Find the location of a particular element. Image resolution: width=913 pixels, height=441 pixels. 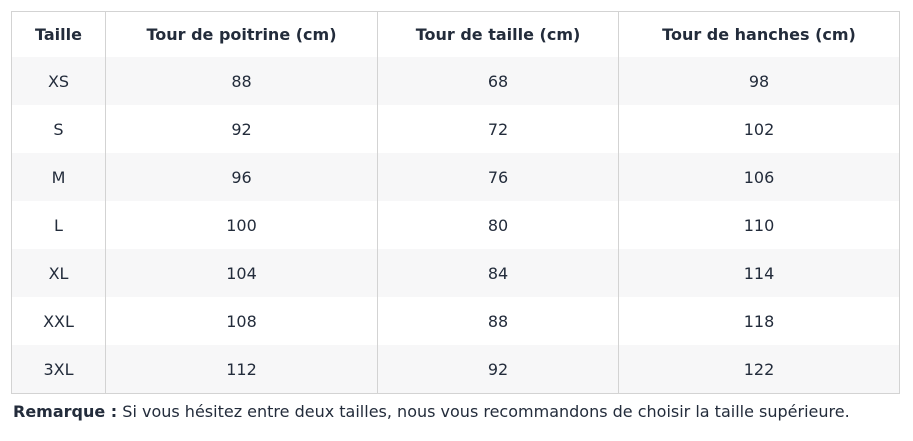

cell-waist: 68 is located at coordinates (498, 81).